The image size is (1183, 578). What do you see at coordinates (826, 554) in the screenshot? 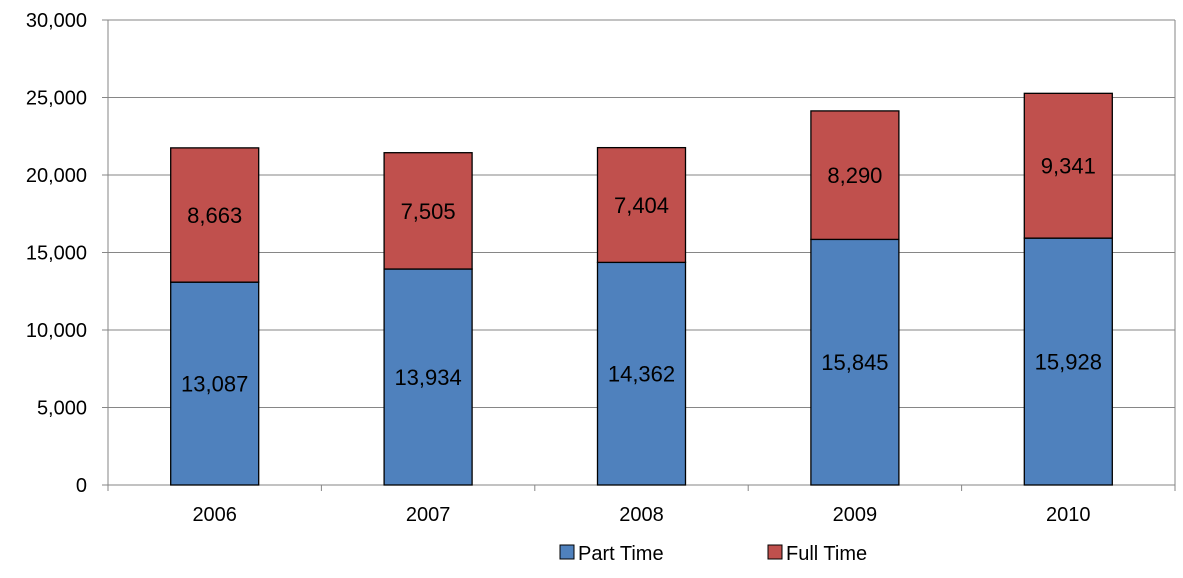
I see `legend-label-full-time: Full Time` at bounding box center [826, 554].